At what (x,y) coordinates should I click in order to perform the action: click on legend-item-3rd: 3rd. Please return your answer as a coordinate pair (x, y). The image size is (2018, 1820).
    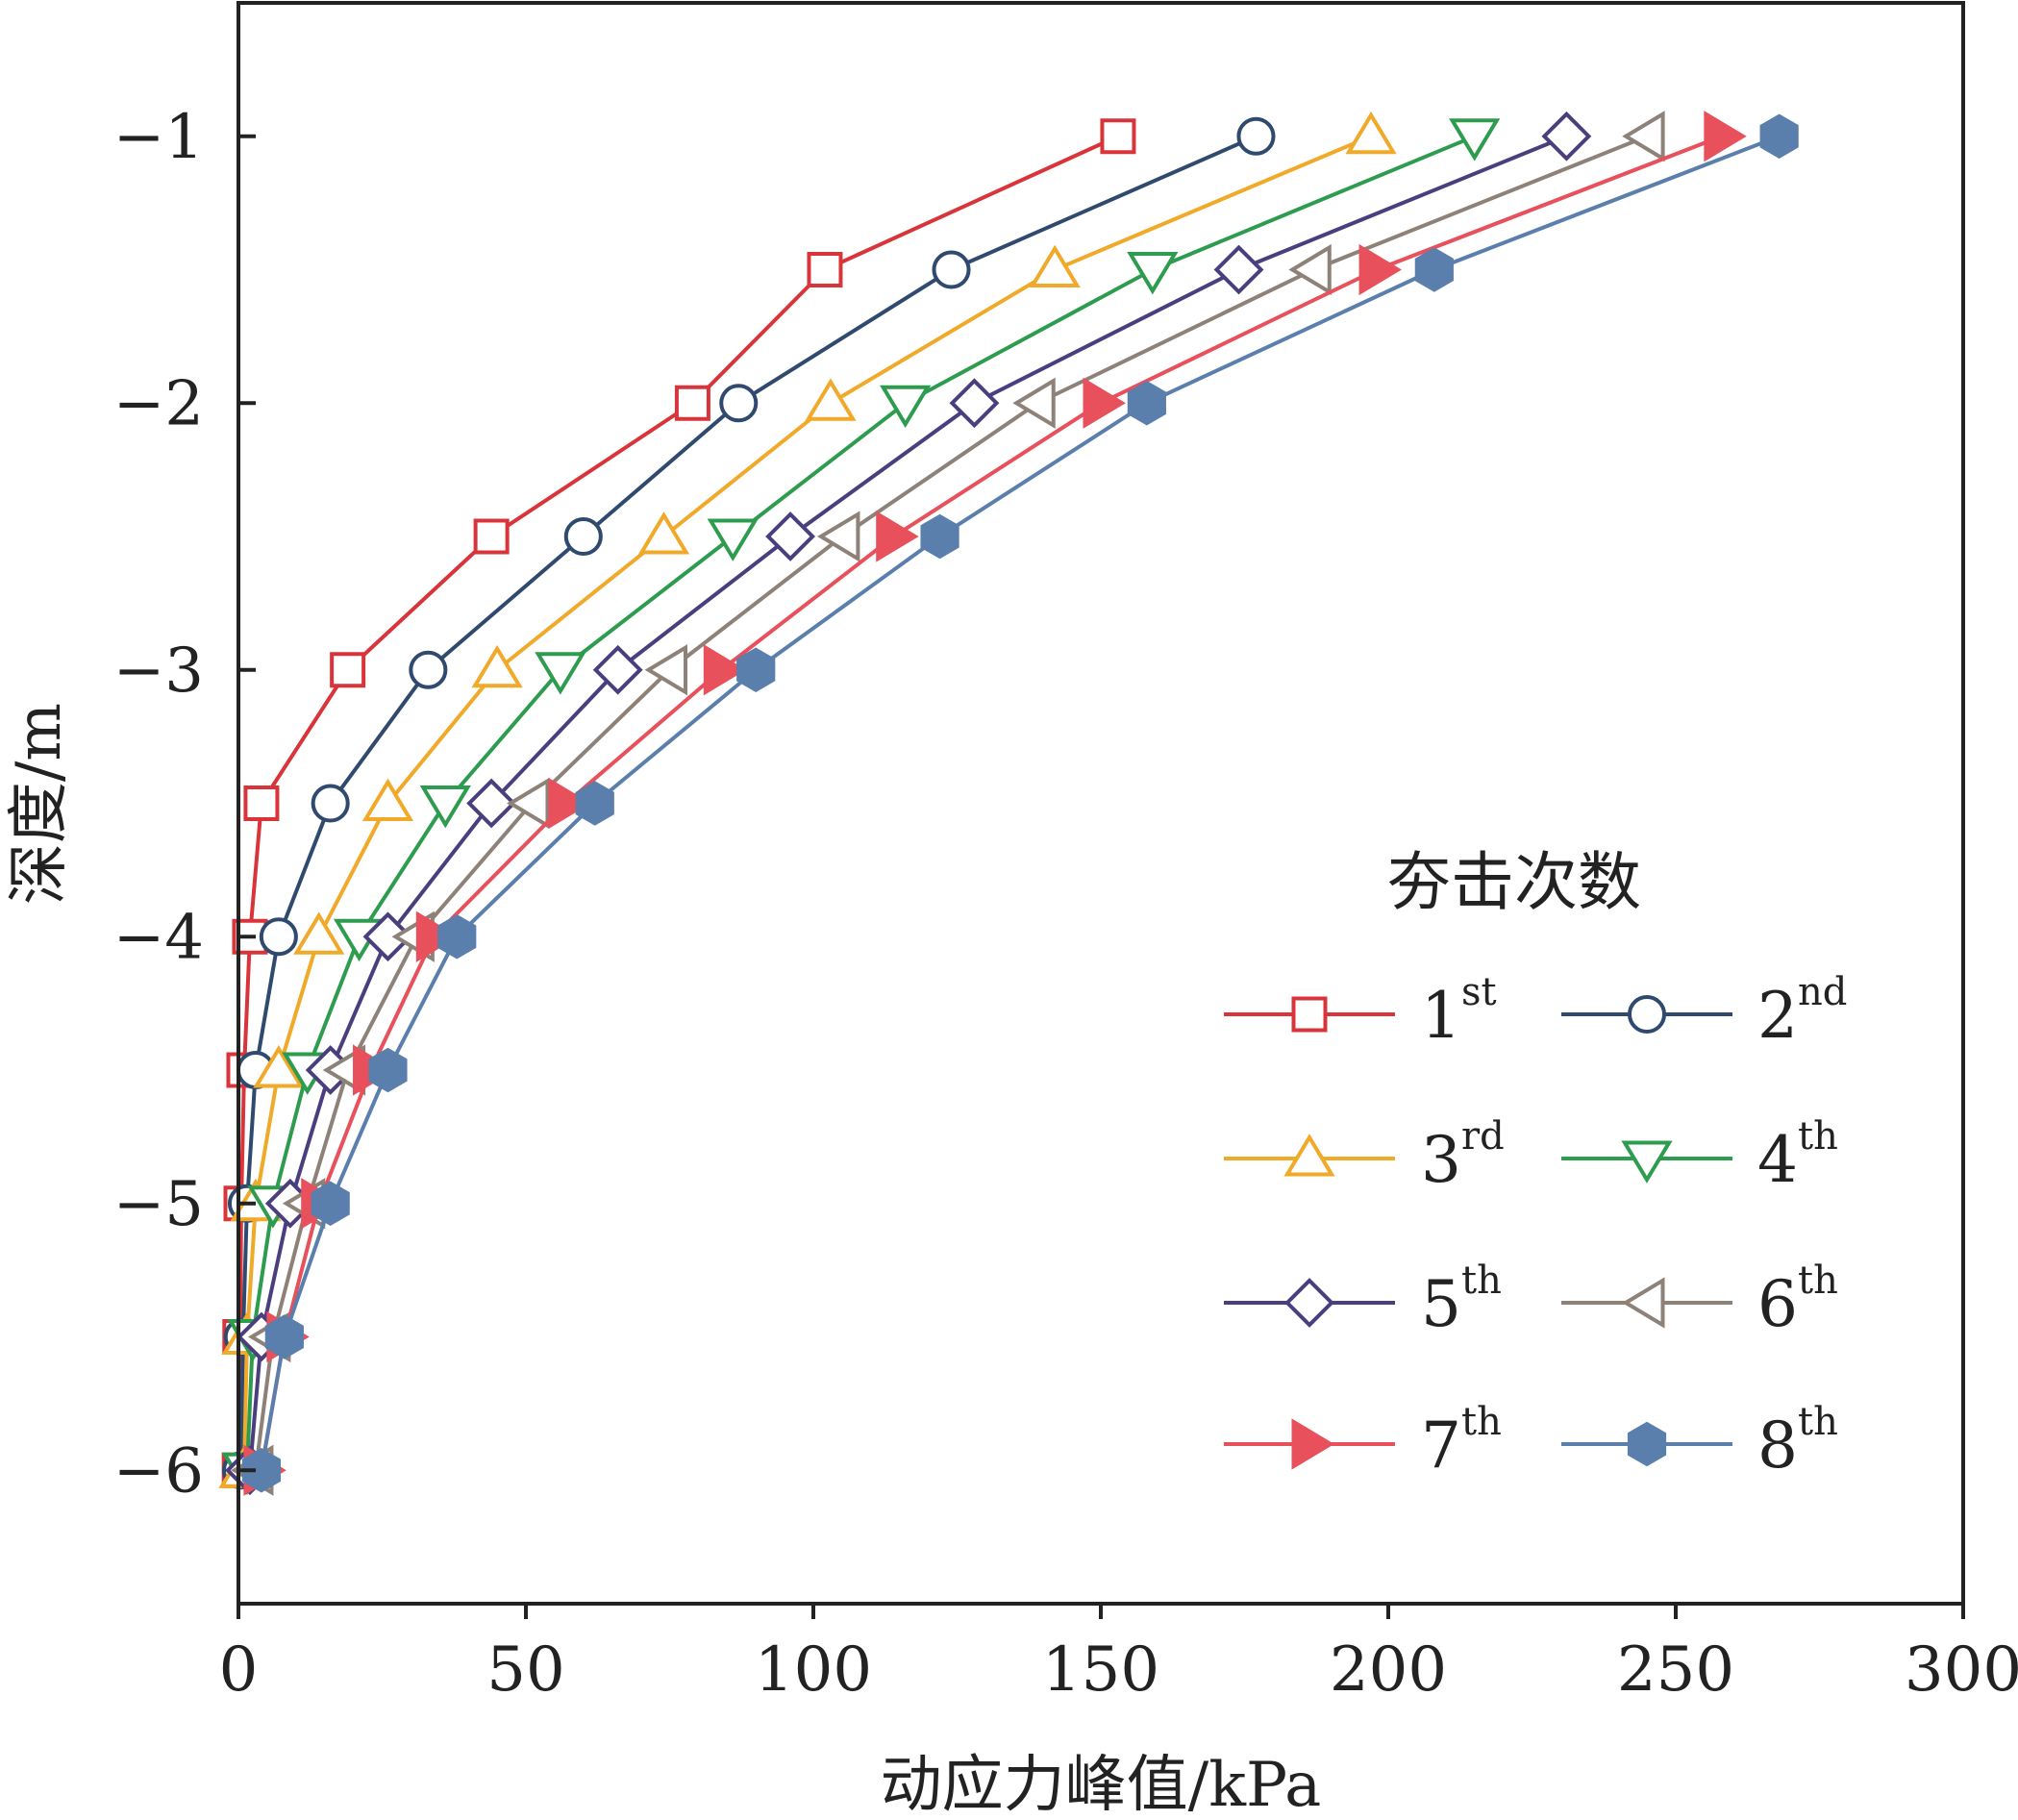
    Looking at the image, I should click on (1364, 1156).